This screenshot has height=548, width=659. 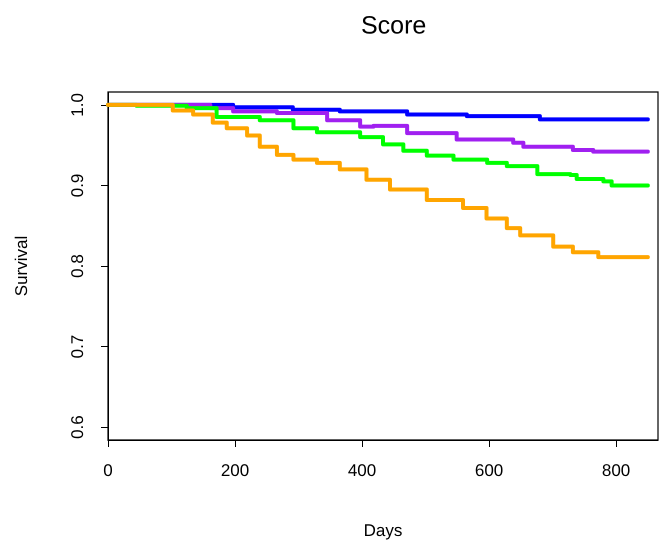 What do you see at coordinates (393, 26) in the screenshot?
I see `chart-title: Score` at bounding box center [393, 26].